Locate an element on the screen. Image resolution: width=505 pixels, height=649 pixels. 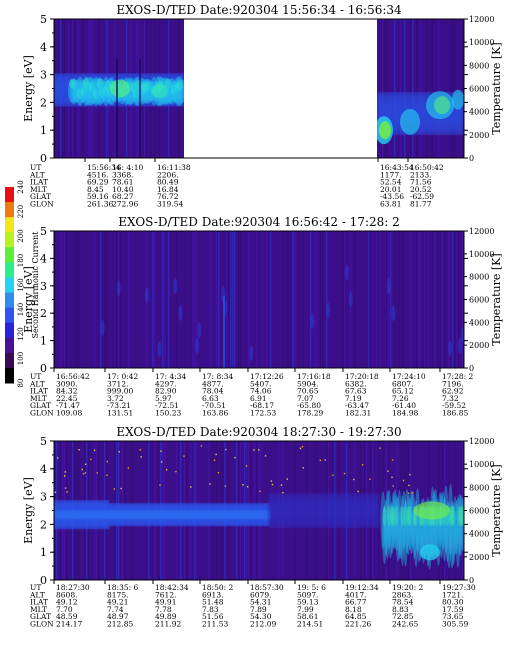
table-cell: 19:20: 2 is located at coordinates (408, 587).